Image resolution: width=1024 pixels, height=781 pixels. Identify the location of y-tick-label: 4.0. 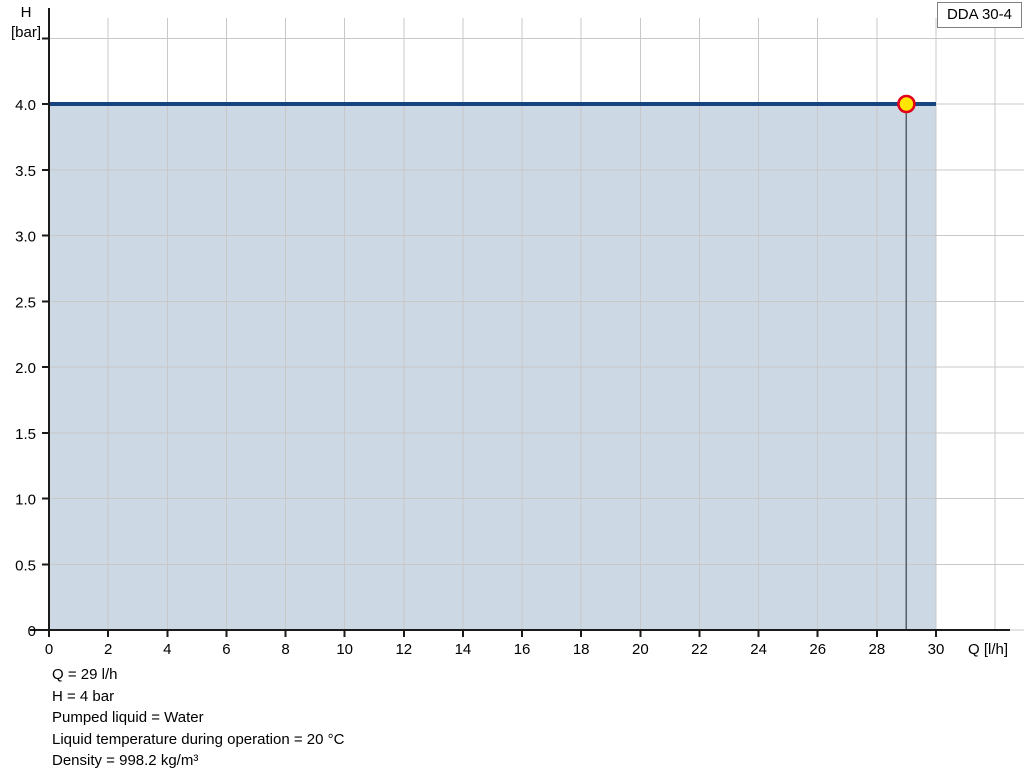
(25, 105).